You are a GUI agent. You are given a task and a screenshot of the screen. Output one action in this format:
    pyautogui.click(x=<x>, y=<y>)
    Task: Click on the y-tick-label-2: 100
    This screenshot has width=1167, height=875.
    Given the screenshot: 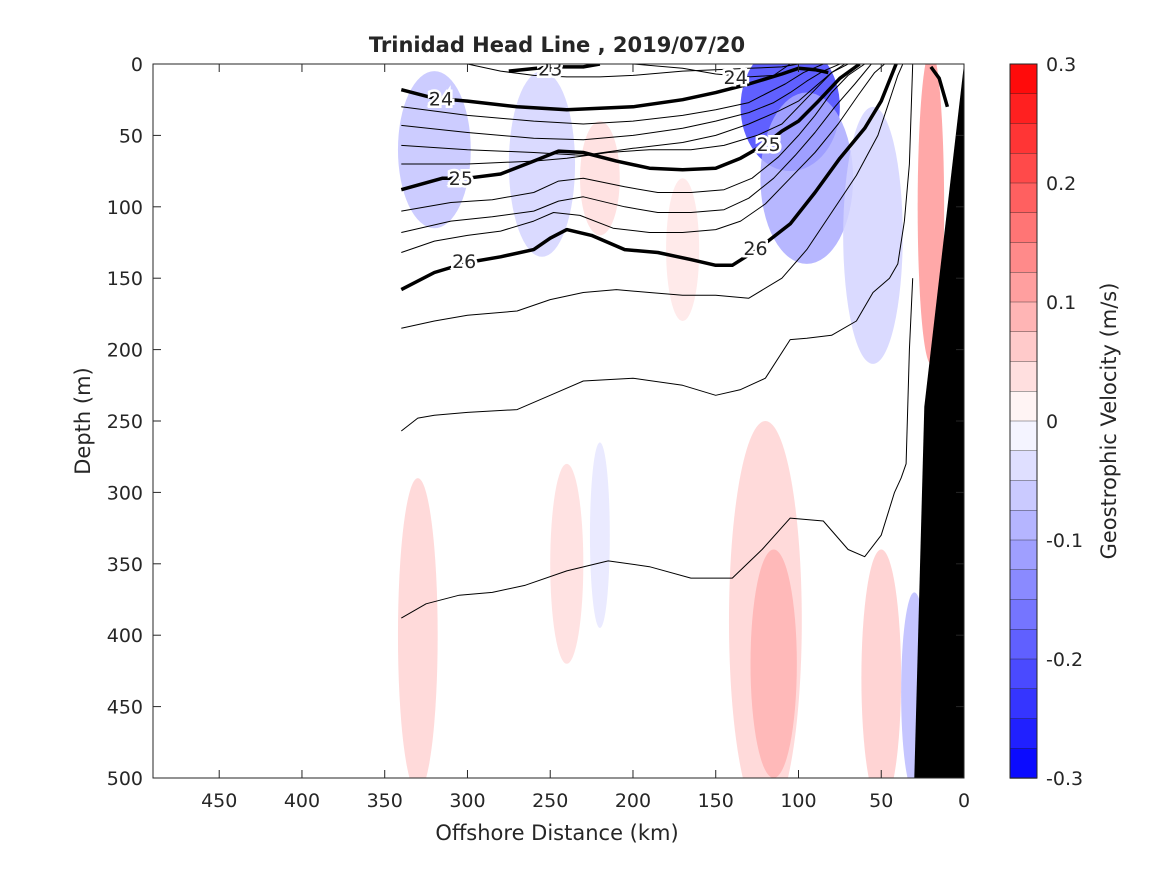 What is the action you would take?
    pyautogui.click(x=125, y=208)
    